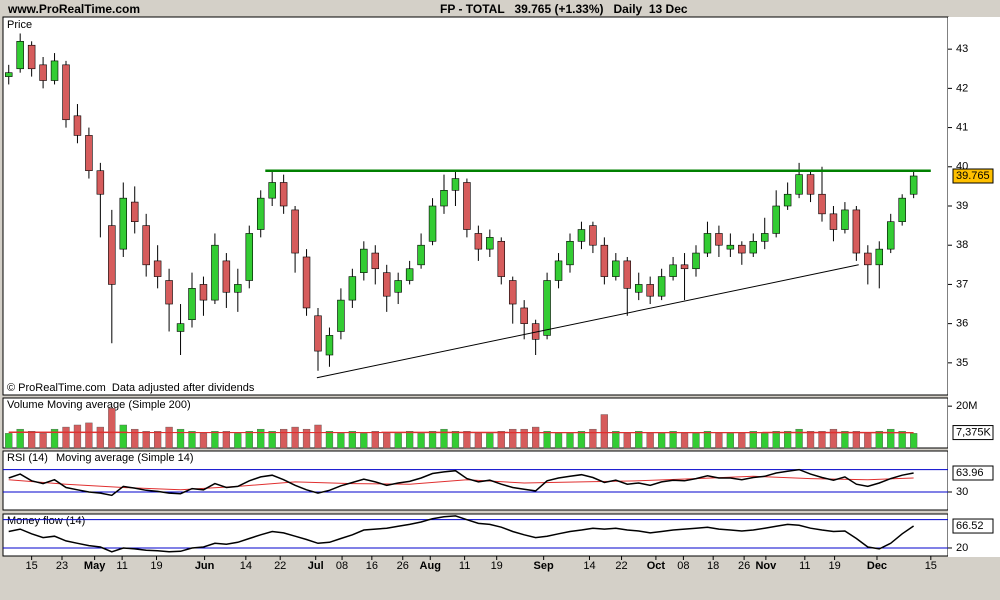 The height and width of the screenshot is (600, 1000). What do you see at coordinates (25, 405) in the screenshot?
I see `volume-label: Volume` at bounding box center [25, 405].